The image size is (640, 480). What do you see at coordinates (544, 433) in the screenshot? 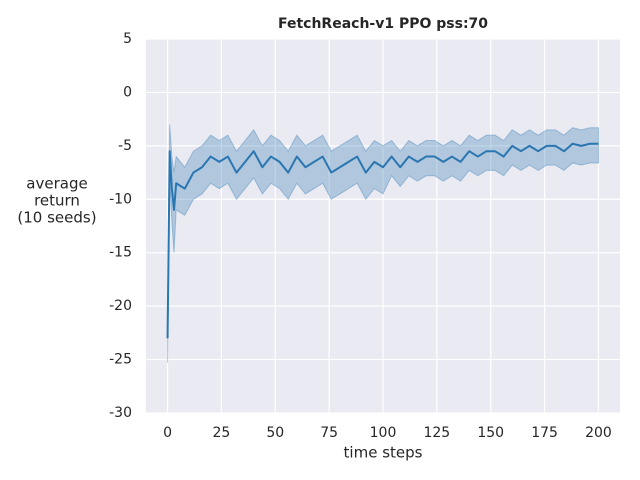
I see `x-tick-label: 175` at bounding box center [544, 433].